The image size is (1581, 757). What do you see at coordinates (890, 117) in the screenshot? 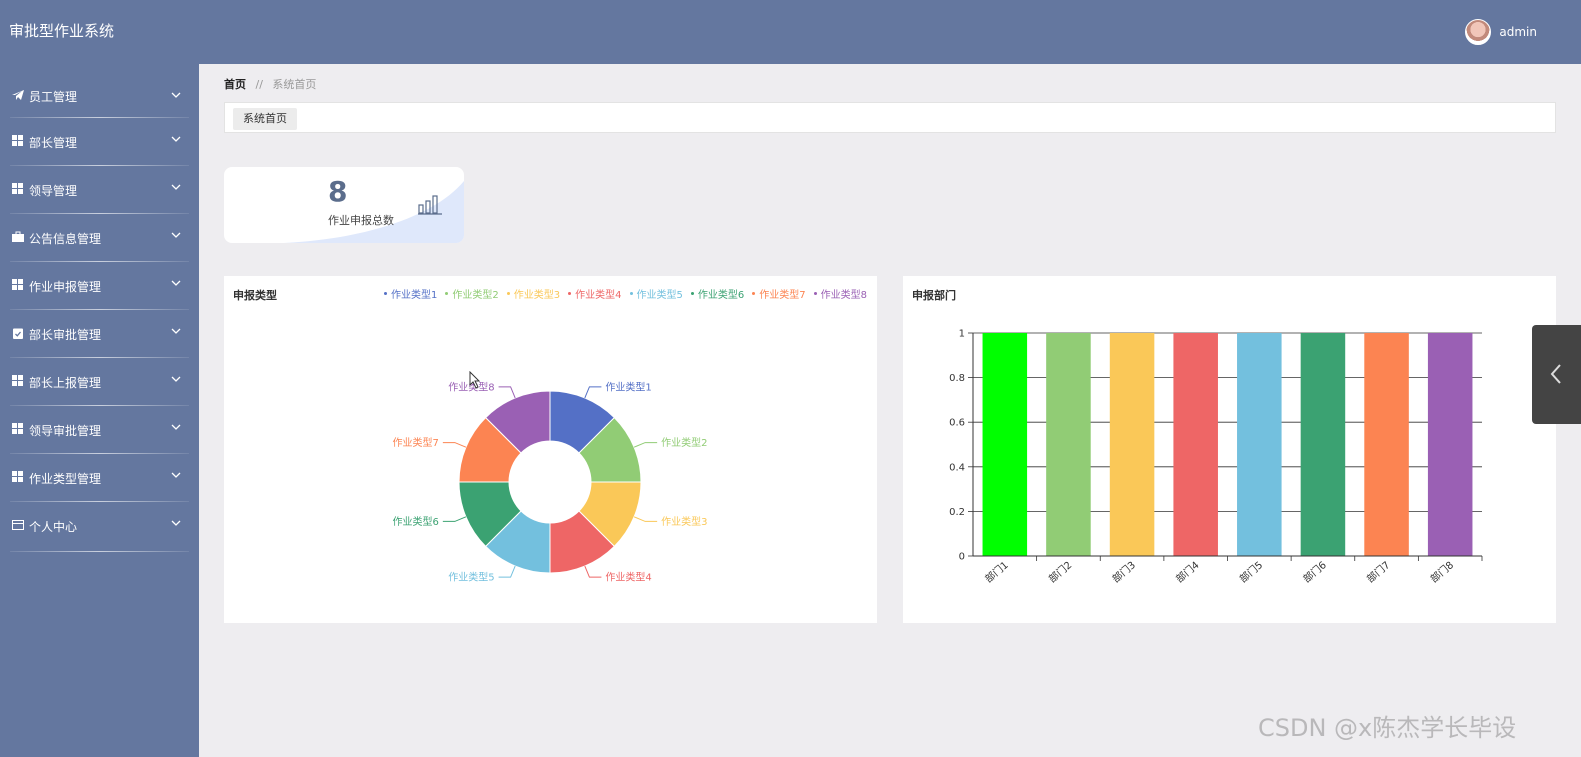
I see `tabs-bar: 系统首页` at bounding box center [890, 117].